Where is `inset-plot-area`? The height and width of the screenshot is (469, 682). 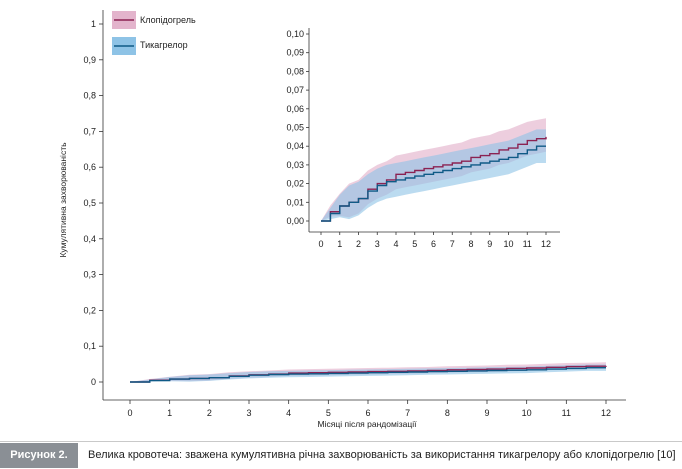 inset-plot-area is located at coordinates (434, 170).